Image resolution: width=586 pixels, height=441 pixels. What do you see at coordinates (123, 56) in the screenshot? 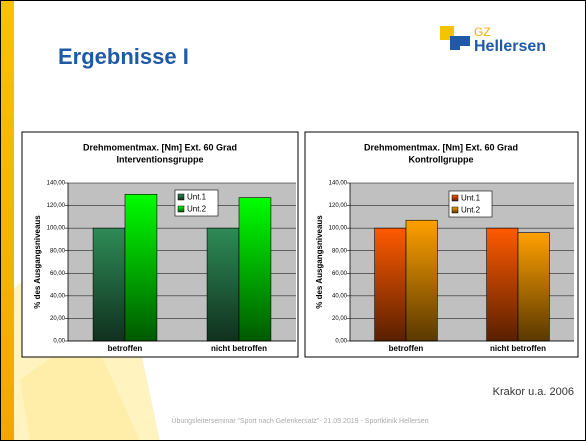
I see `slide-title: Ergebnisse I` at bounding box center [123, 56].